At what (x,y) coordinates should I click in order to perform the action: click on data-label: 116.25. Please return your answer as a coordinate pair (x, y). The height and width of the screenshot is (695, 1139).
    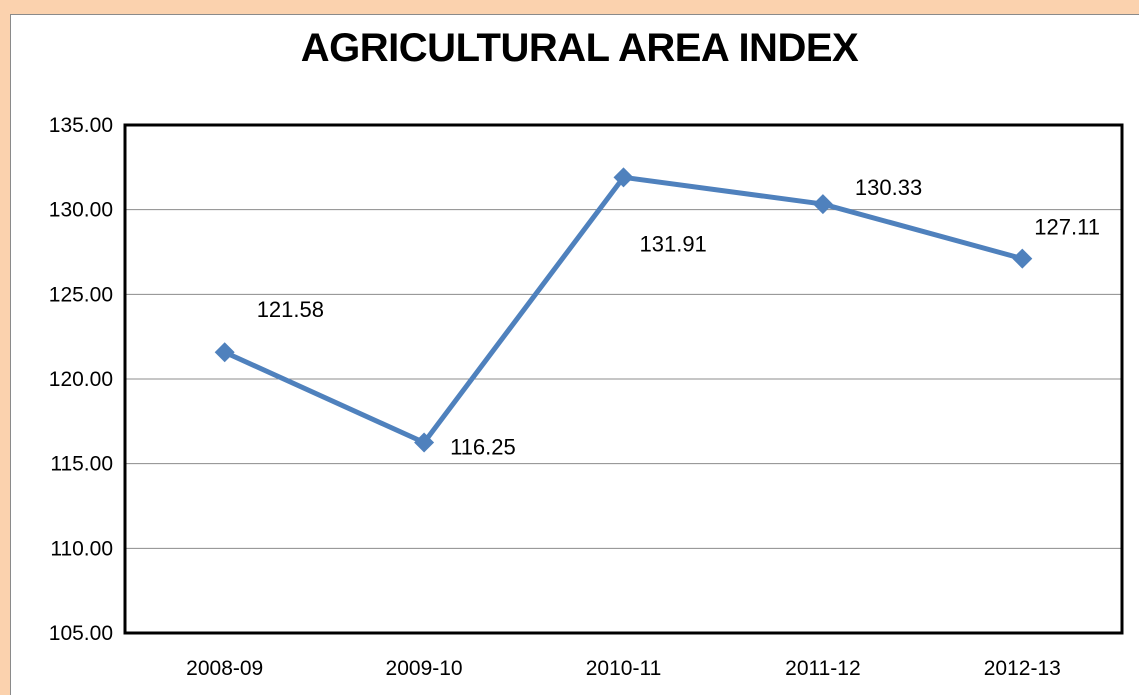
    Looking at the image, I should click on (483, 447).